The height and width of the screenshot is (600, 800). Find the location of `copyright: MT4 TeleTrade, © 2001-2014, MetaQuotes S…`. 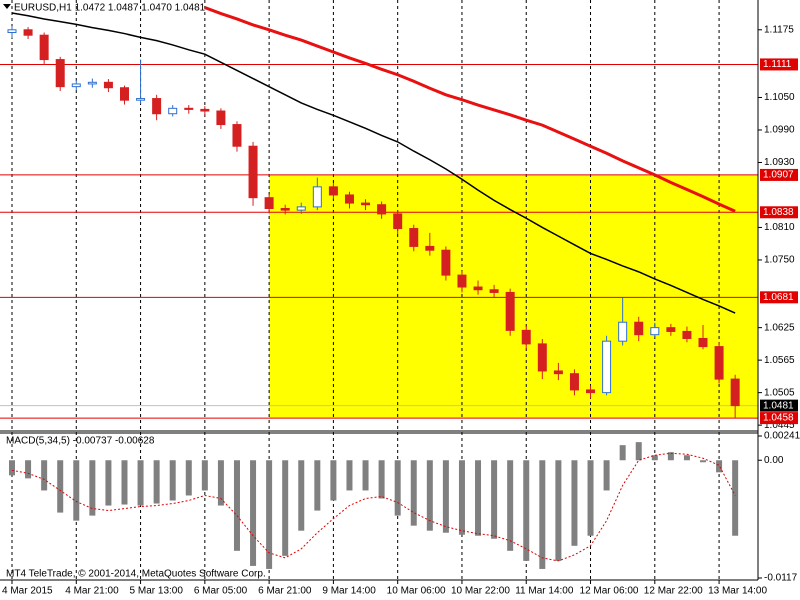

copyright: MT4 TeleTrade, © 2001-2014, MetaQuotes S… is located at coordinates (136, 574).